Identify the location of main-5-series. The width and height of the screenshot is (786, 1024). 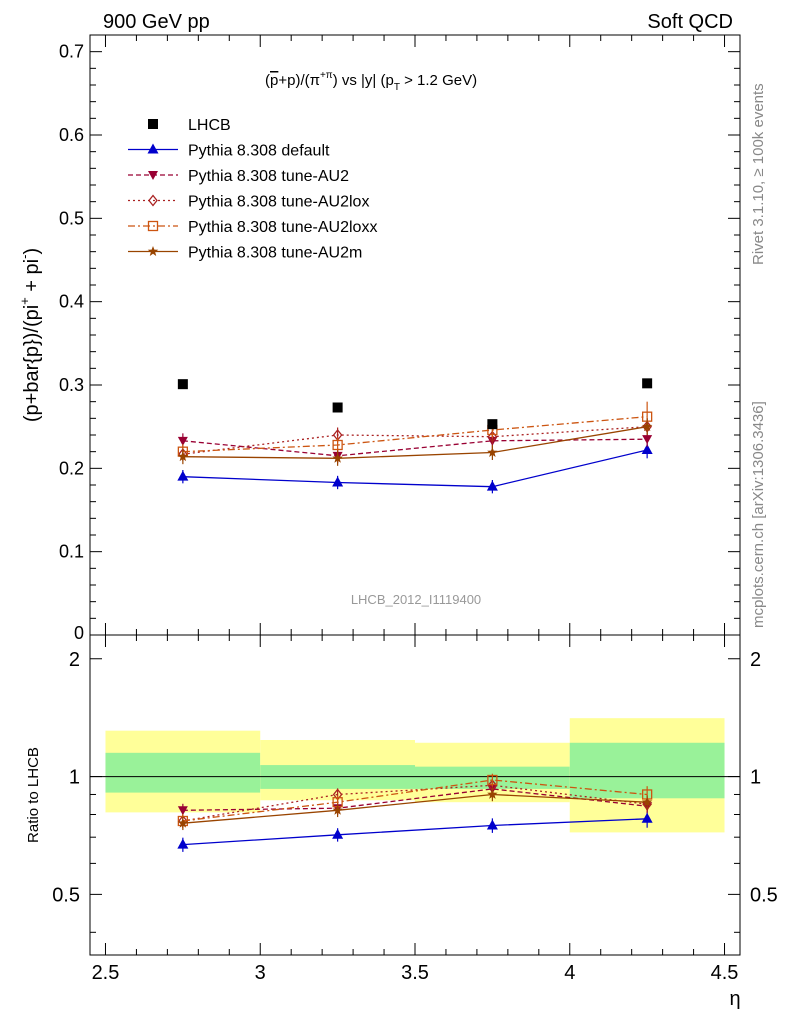
(415, 442).